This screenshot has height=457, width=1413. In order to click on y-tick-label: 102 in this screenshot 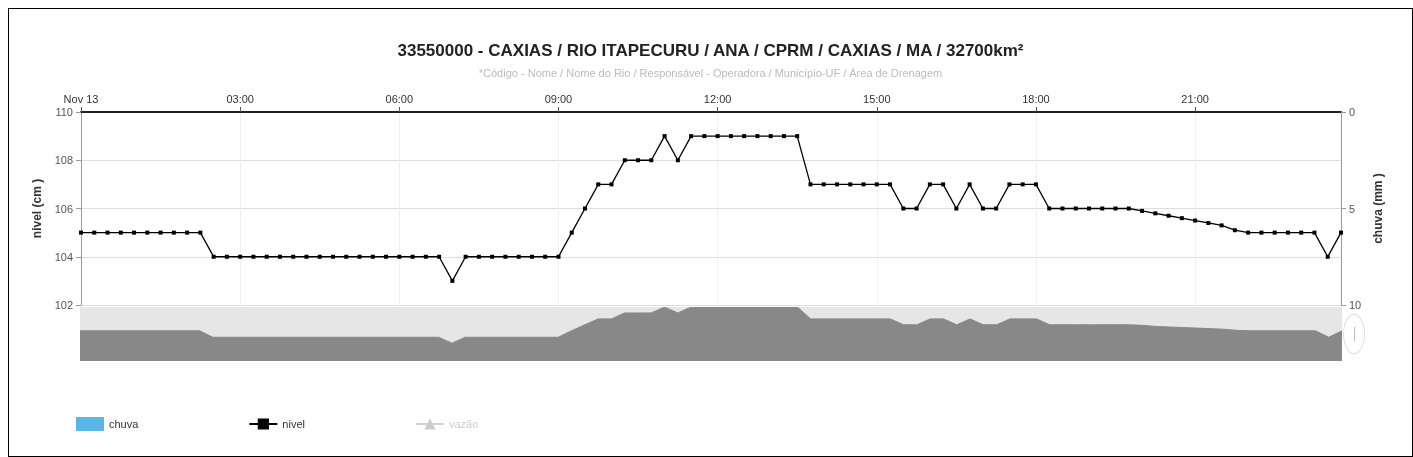, I will do `click(63, 305)`.